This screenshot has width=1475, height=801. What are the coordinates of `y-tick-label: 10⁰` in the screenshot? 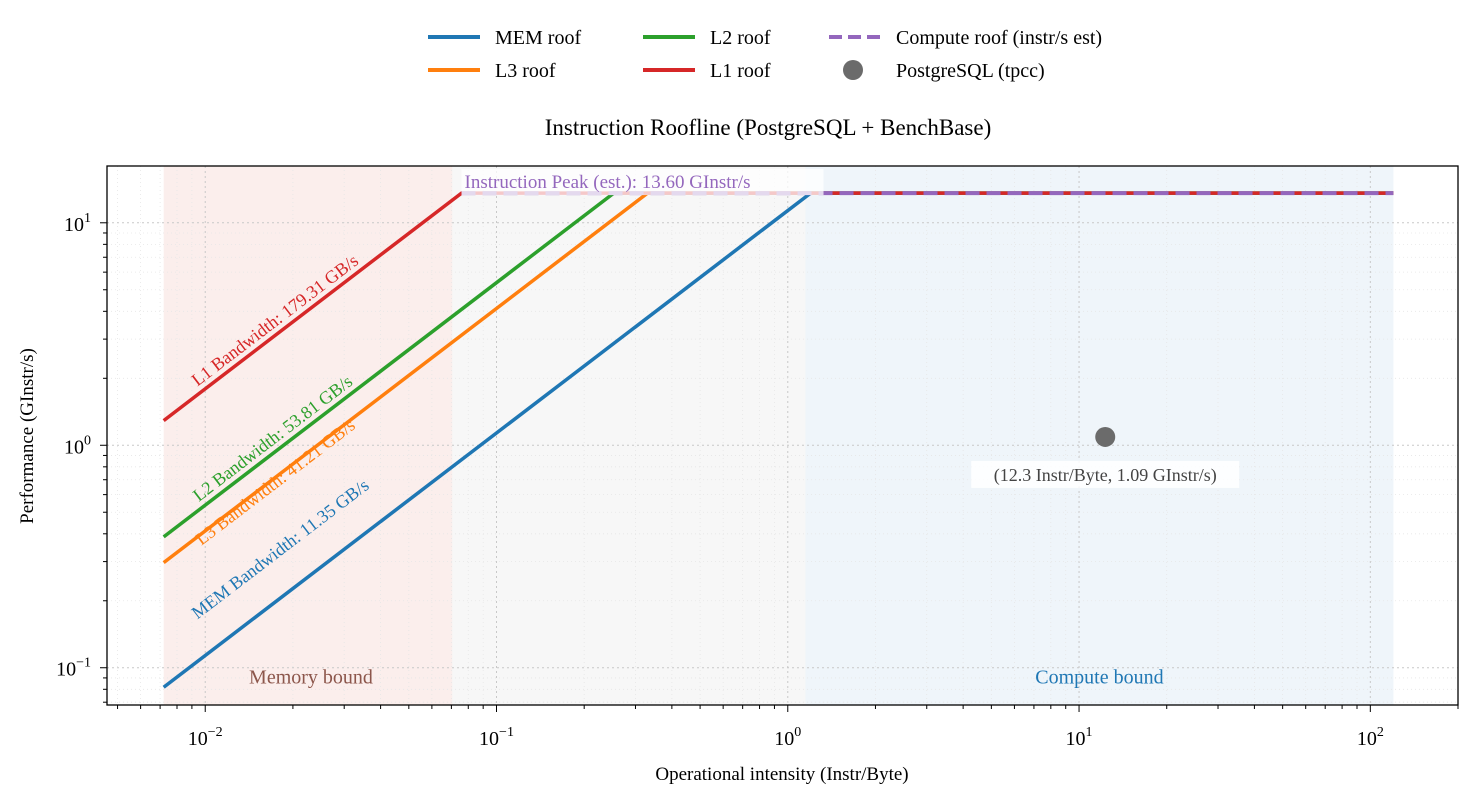 It's located at (77, 445).